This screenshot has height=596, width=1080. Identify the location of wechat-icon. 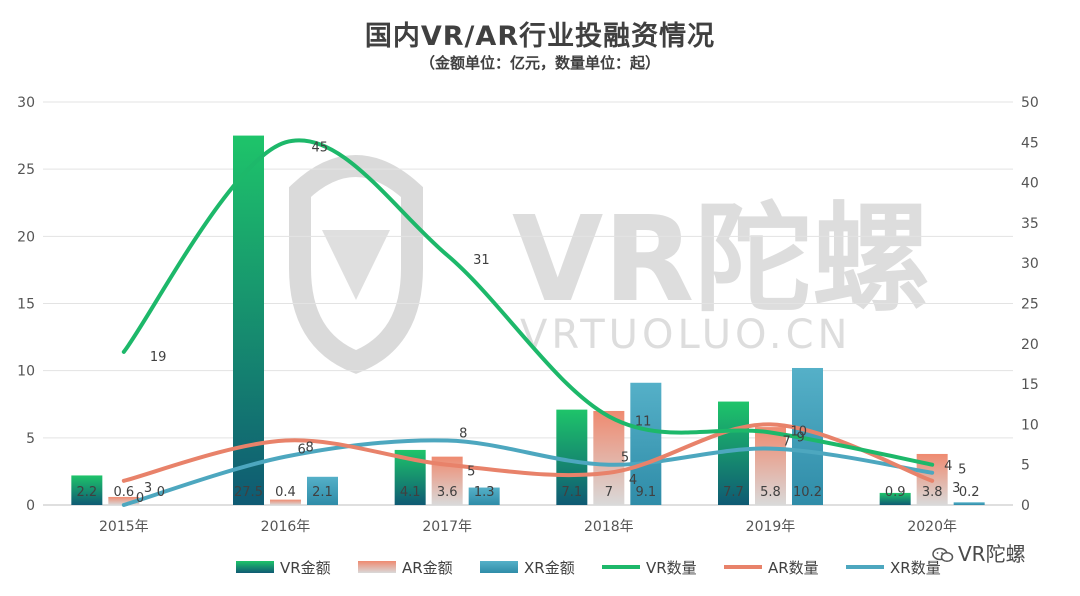
(943, 553).